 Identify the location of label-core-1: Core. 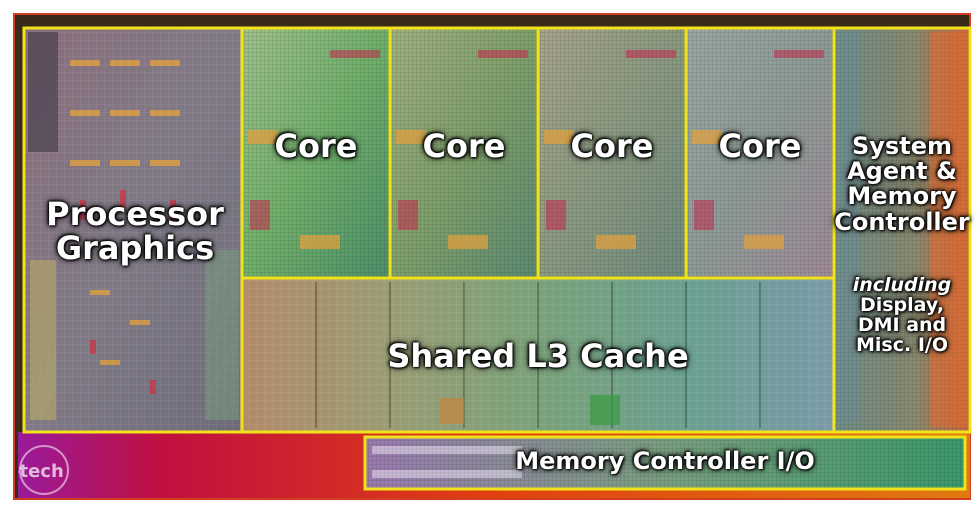
(316, 146).